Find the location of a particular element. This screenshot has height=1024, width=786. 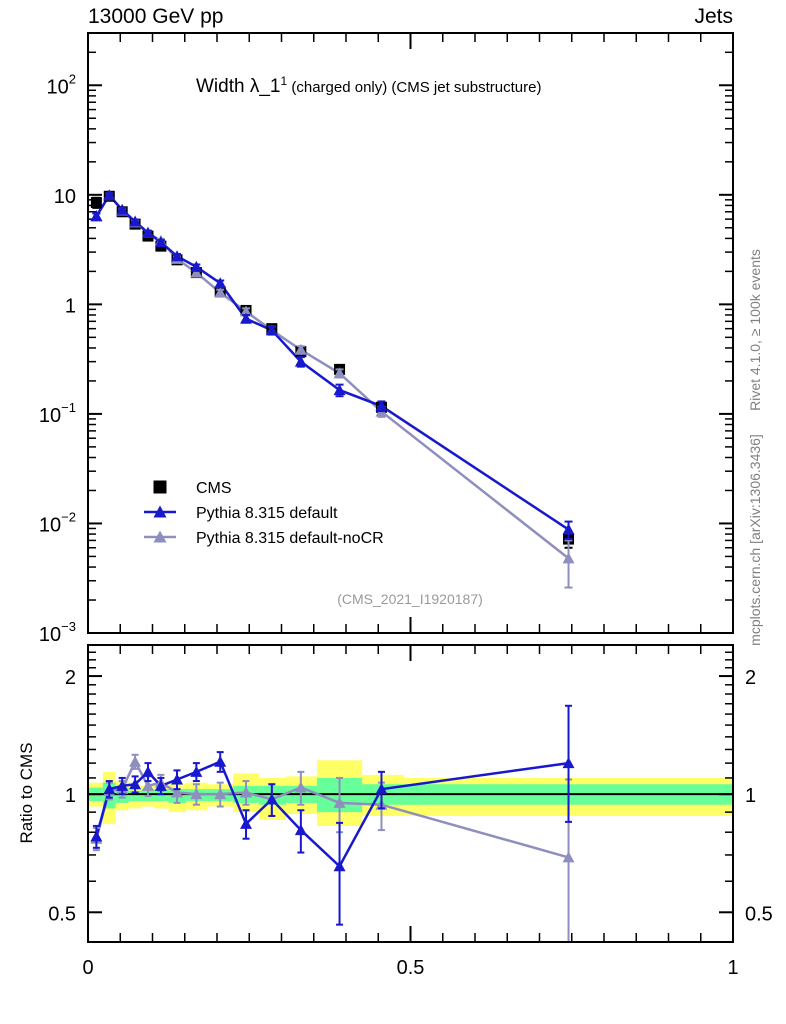

main-y-tick-label: 10⁻² is located at coordinates (57, 522).